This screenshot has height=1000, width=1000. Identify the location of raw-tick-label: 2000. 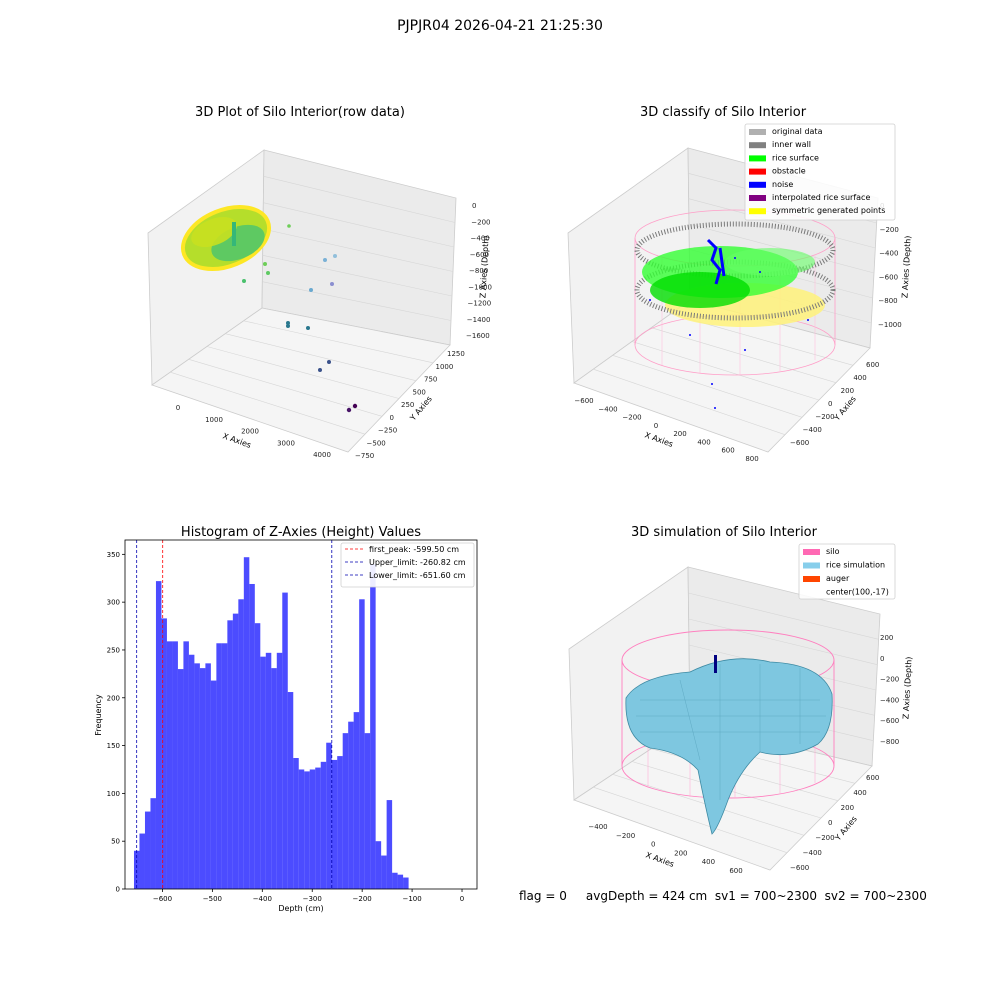
(250, 432).